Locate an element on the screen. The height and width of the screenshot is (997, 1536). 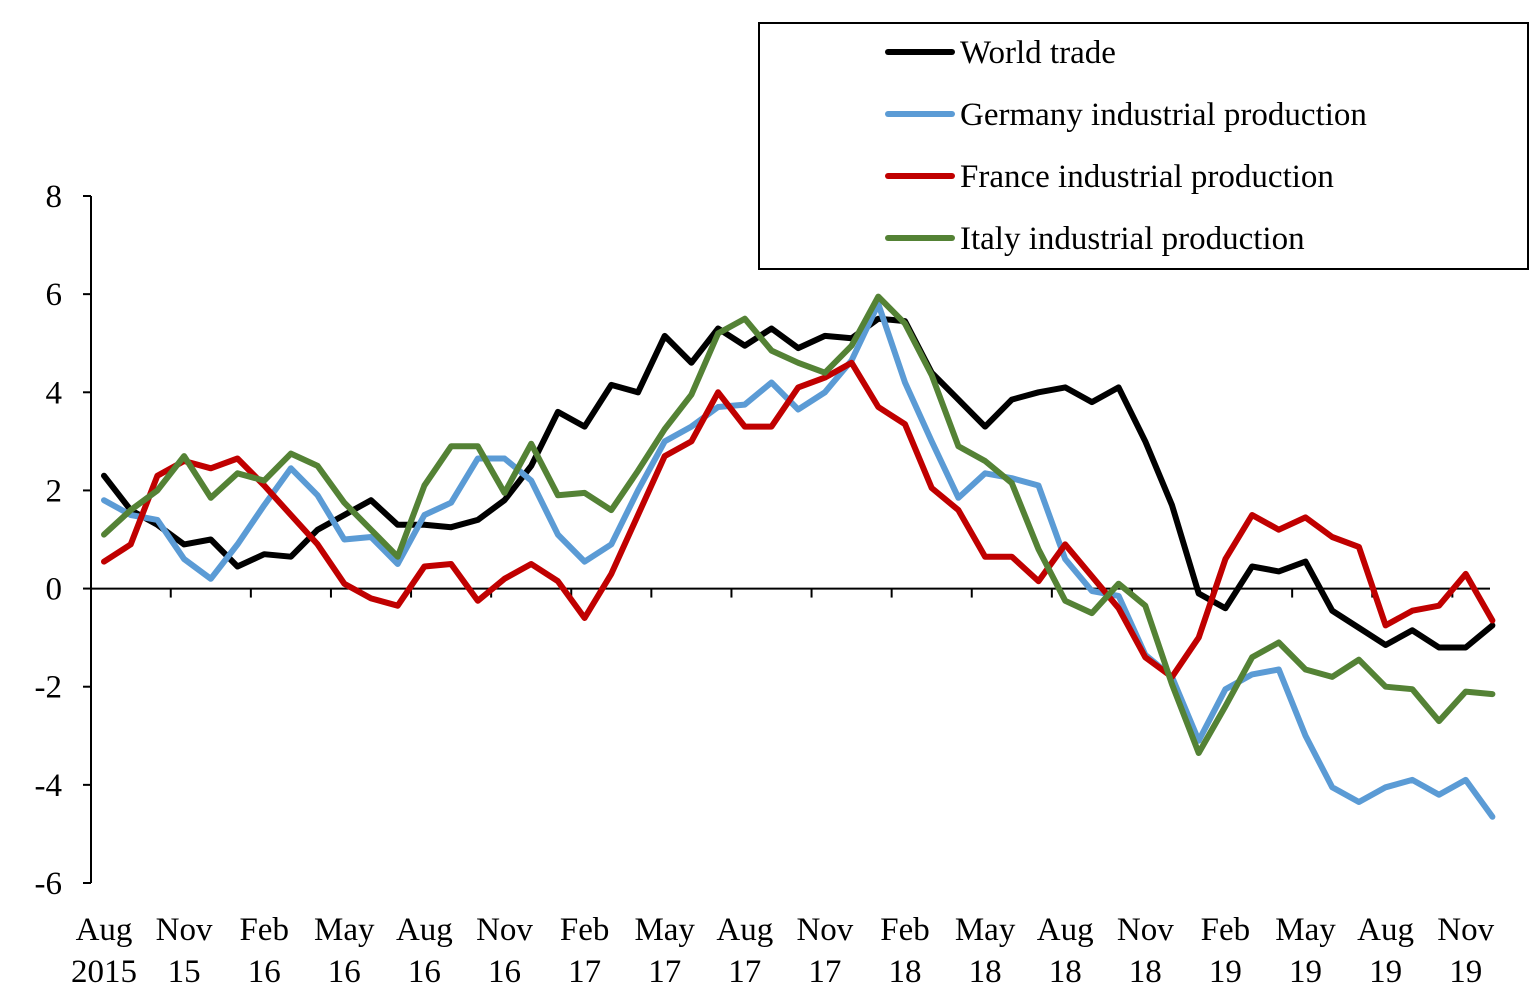
legend-item-france: France industrial production is located at coordinates (1109, 177).